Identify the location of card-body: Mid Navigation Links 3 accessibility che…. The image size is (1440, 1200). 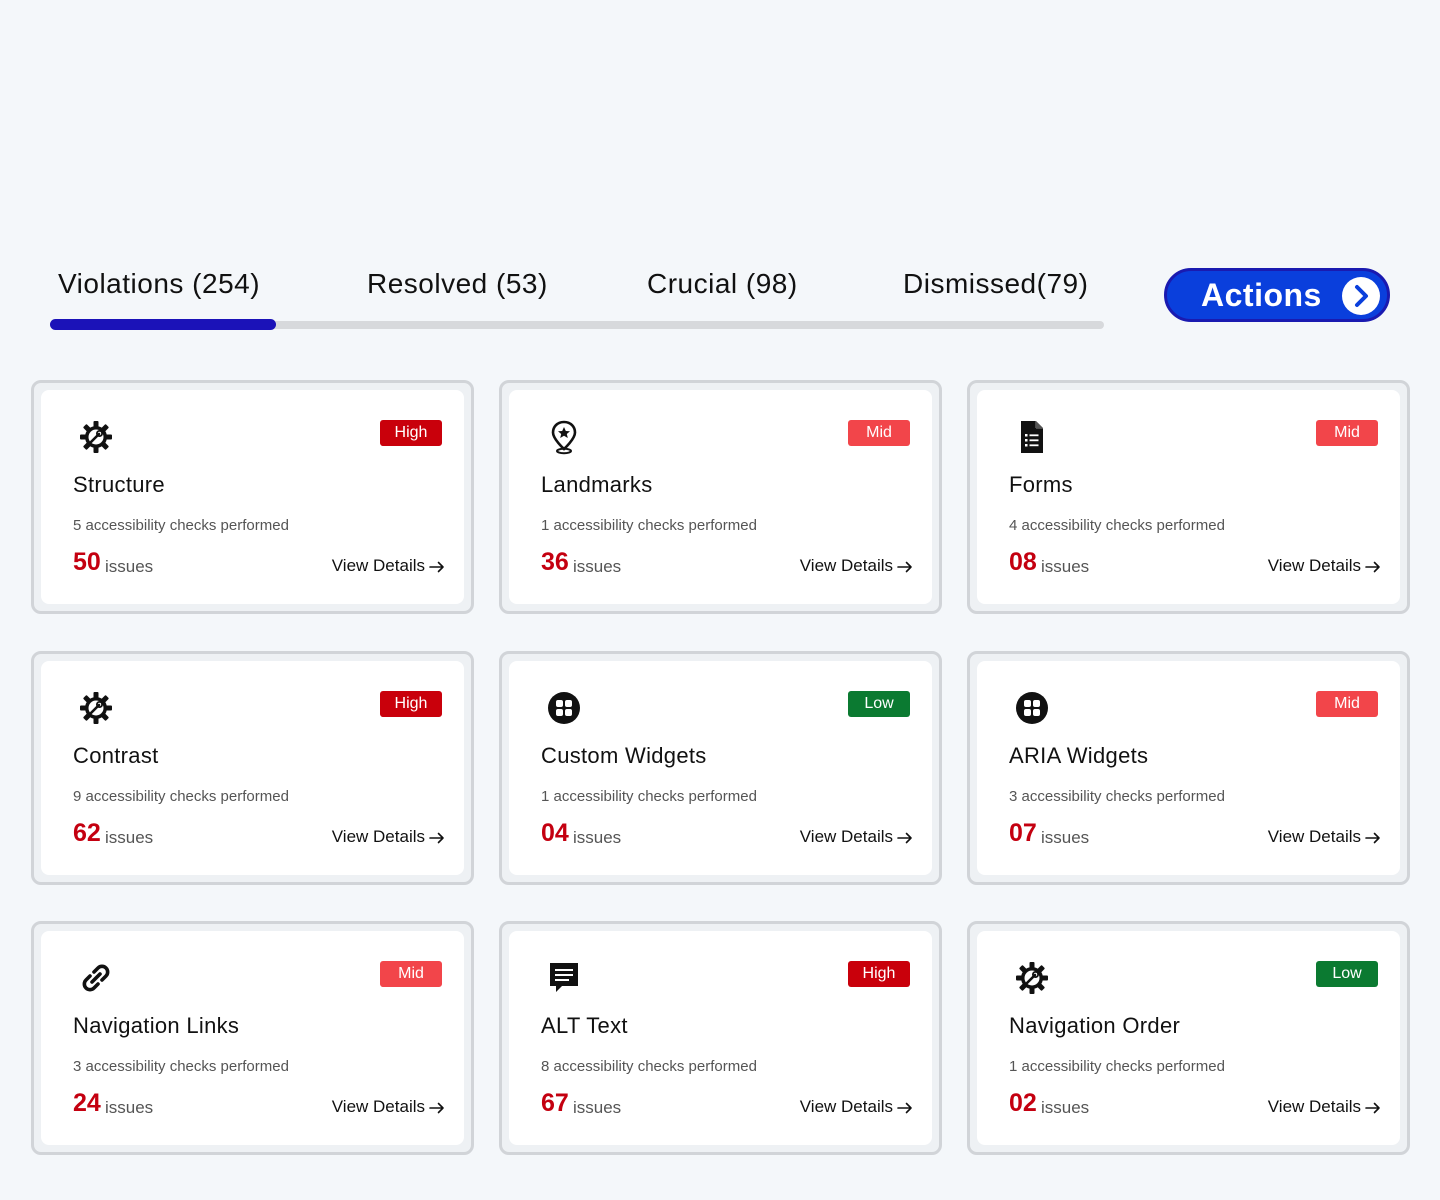
(252, 1038).